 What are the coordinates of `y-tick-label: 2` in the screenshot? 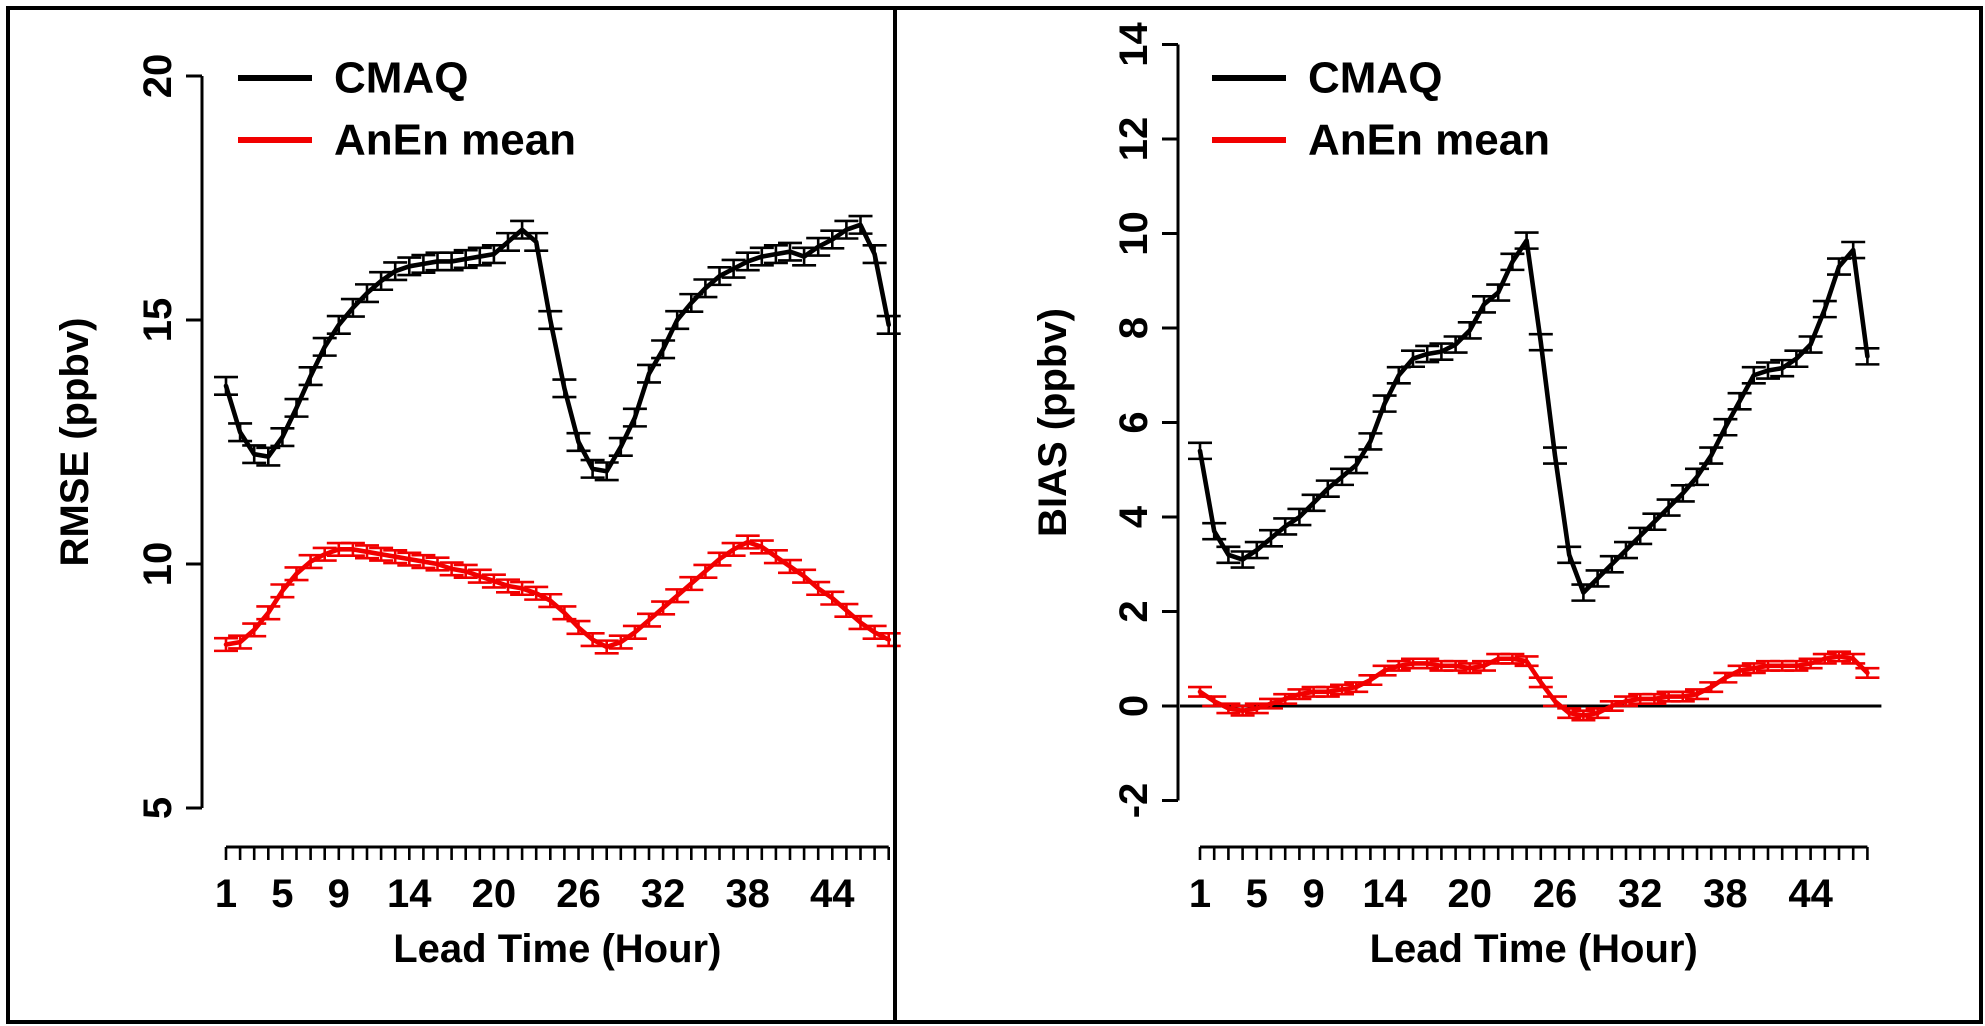 It's located at (1134, 611).